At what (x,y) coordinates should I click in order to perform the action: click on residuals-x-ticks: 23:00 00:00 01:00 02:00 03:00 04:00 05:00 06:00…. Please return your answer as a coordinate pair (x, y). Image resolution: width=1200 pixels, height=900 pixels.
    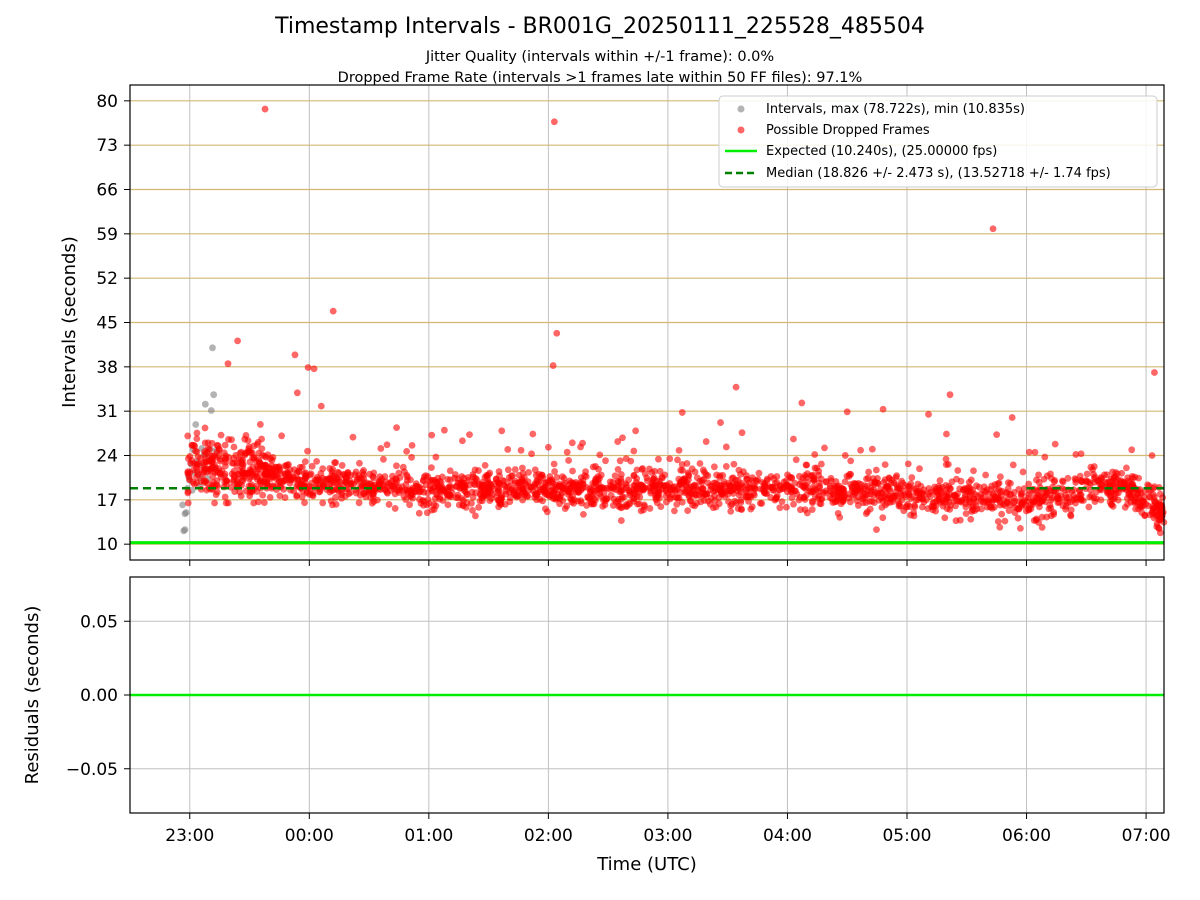
    Looking at the image, I should click on (668, 829).